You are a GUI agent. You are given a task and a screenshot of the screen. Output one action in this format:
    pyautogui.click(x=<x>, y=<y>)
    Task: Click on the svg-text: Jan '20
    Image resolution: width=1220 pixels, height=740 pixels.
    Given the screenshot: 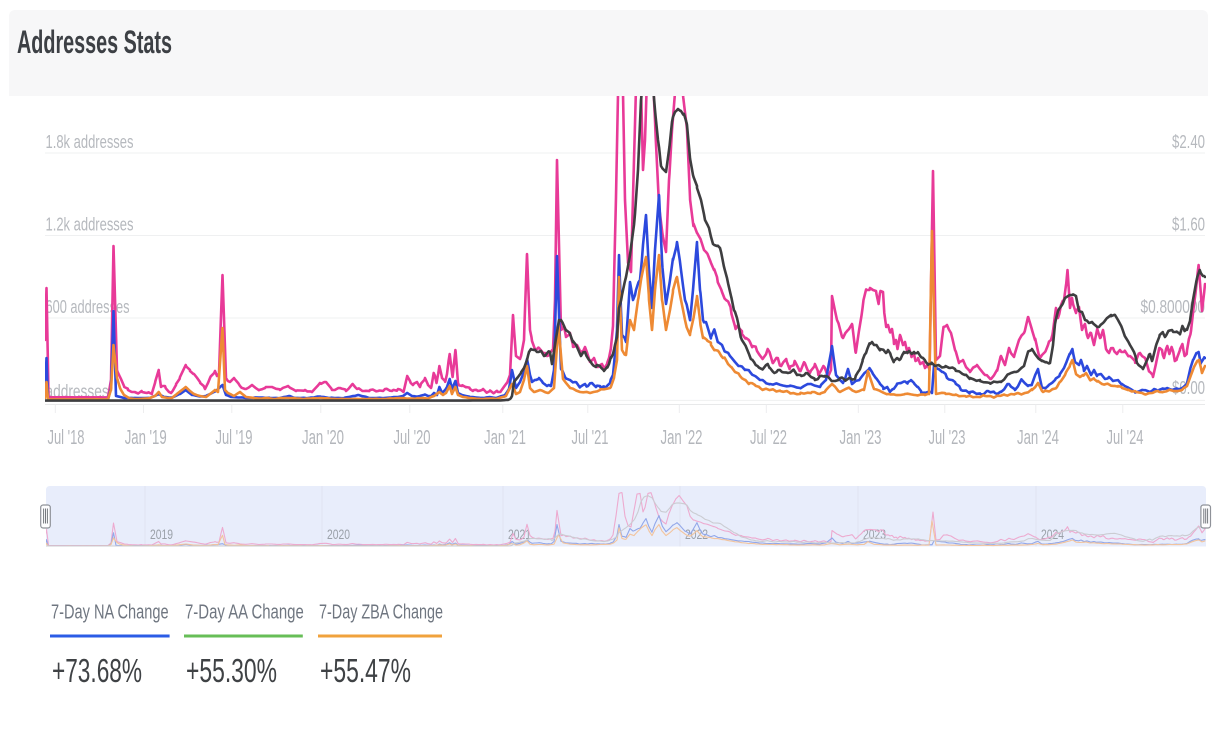 What is the action you would take?
    pyautogui.click(x=323, y=438)
    